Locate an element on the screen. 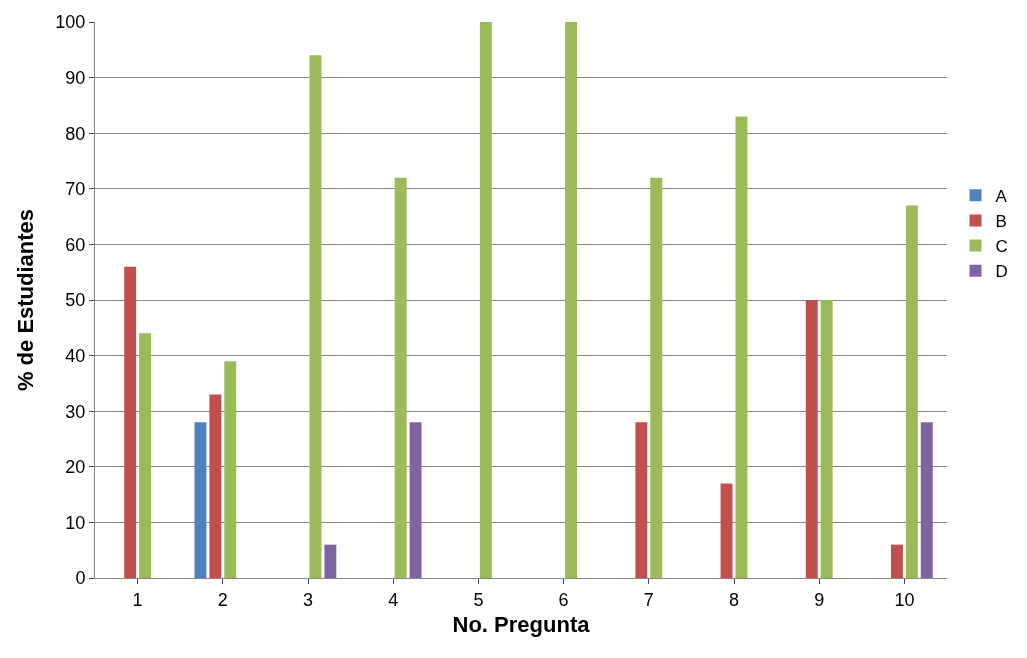 Image resolution: width=1027 pixels, height=658 pixels. y-tick-label: 60 is located at coordinates (75, 244).